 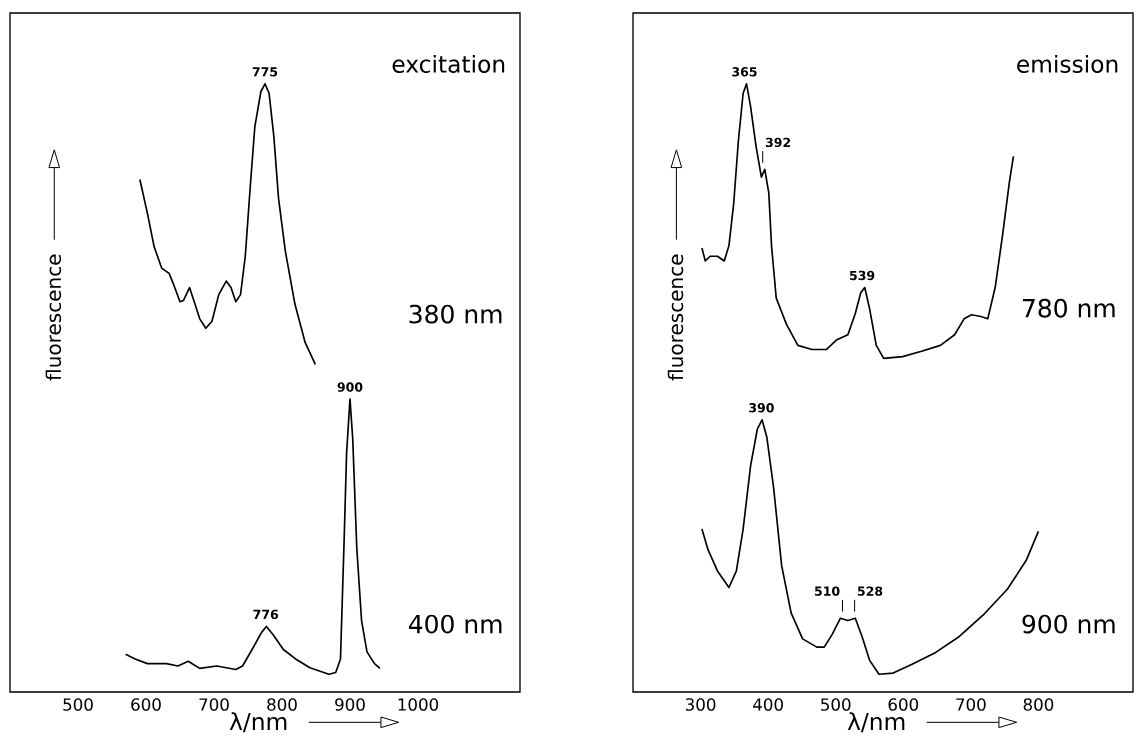 What do you see at coordinates (761, 408) in the screenshot?
I see `annotation: 390` at bounding box center [761, 408].